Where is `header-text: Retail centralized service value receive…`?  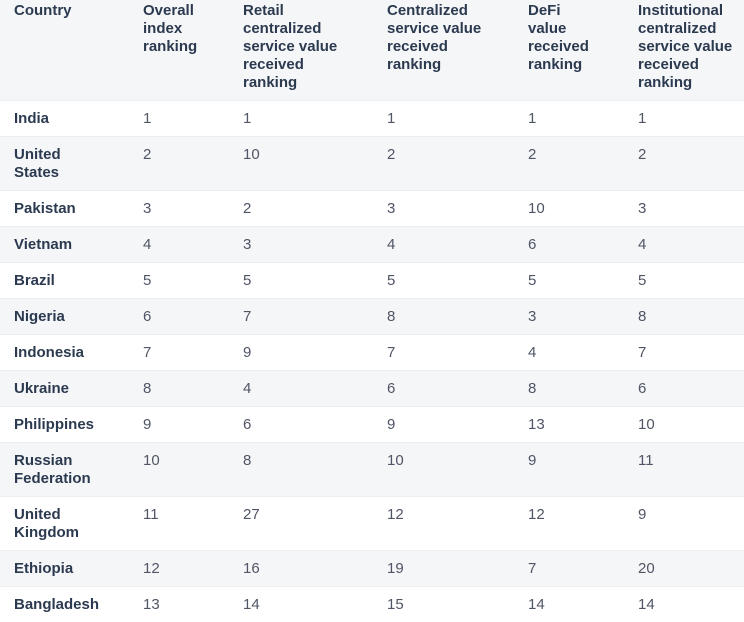
header-text: Retail centralized service value receive… is located at coordinates (302, 47).